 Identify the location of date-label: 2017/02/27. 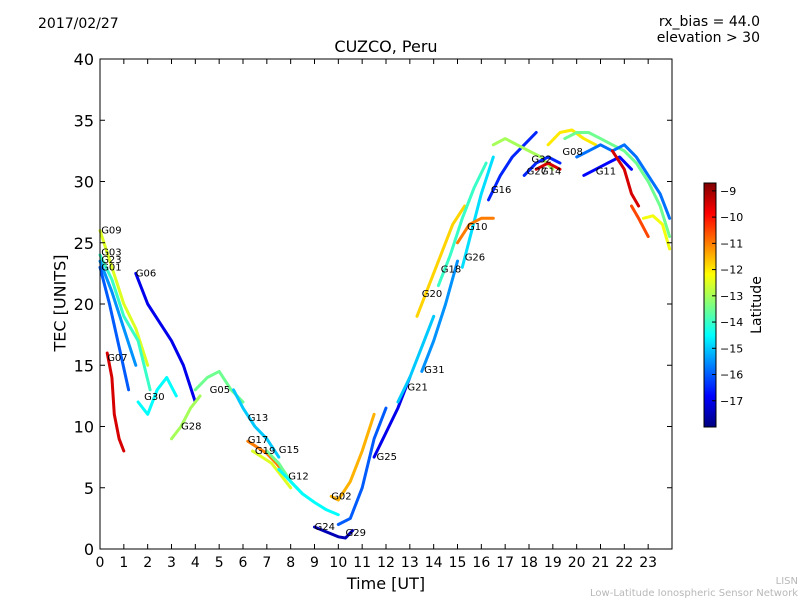
(78, 24).